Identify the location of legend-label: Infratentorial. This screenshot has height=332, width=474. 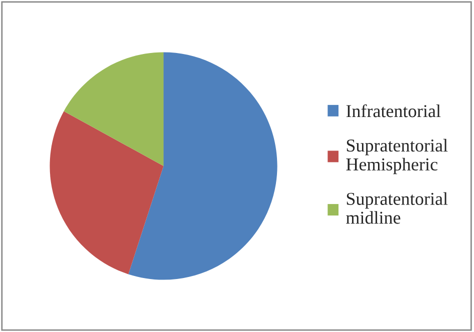
(393, 111).